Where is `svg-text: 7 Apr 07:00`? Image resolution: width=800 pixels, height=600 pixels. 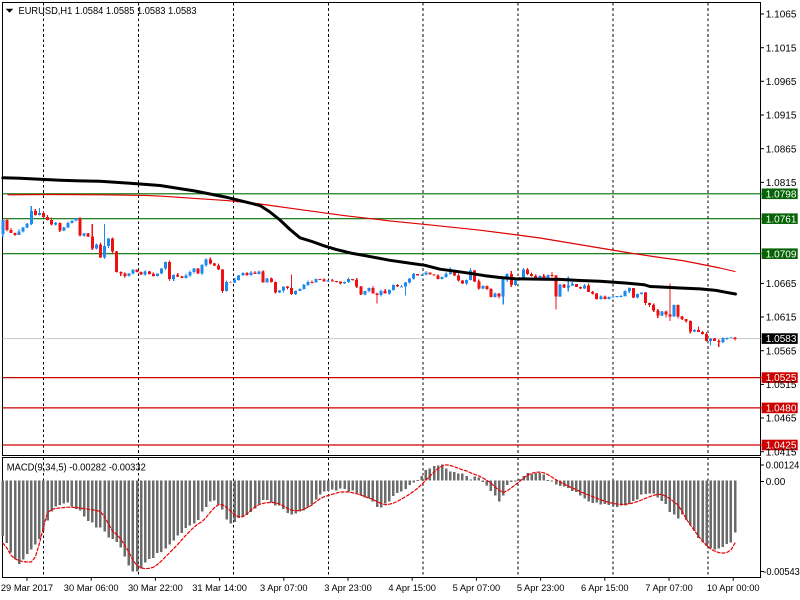 svg-text: 7 Apr 07:00 is located at coordinates (669, 588).